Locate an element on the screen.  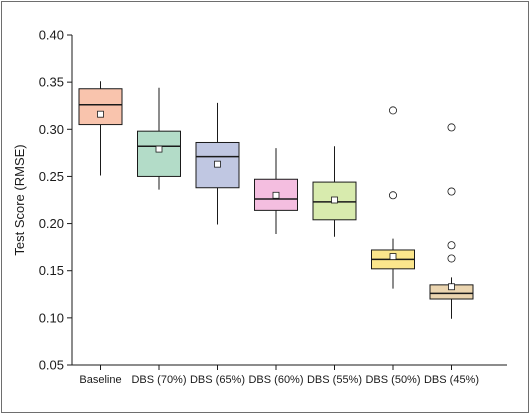
y-tick-label: 0.25 is located at coordinates (51, 176).